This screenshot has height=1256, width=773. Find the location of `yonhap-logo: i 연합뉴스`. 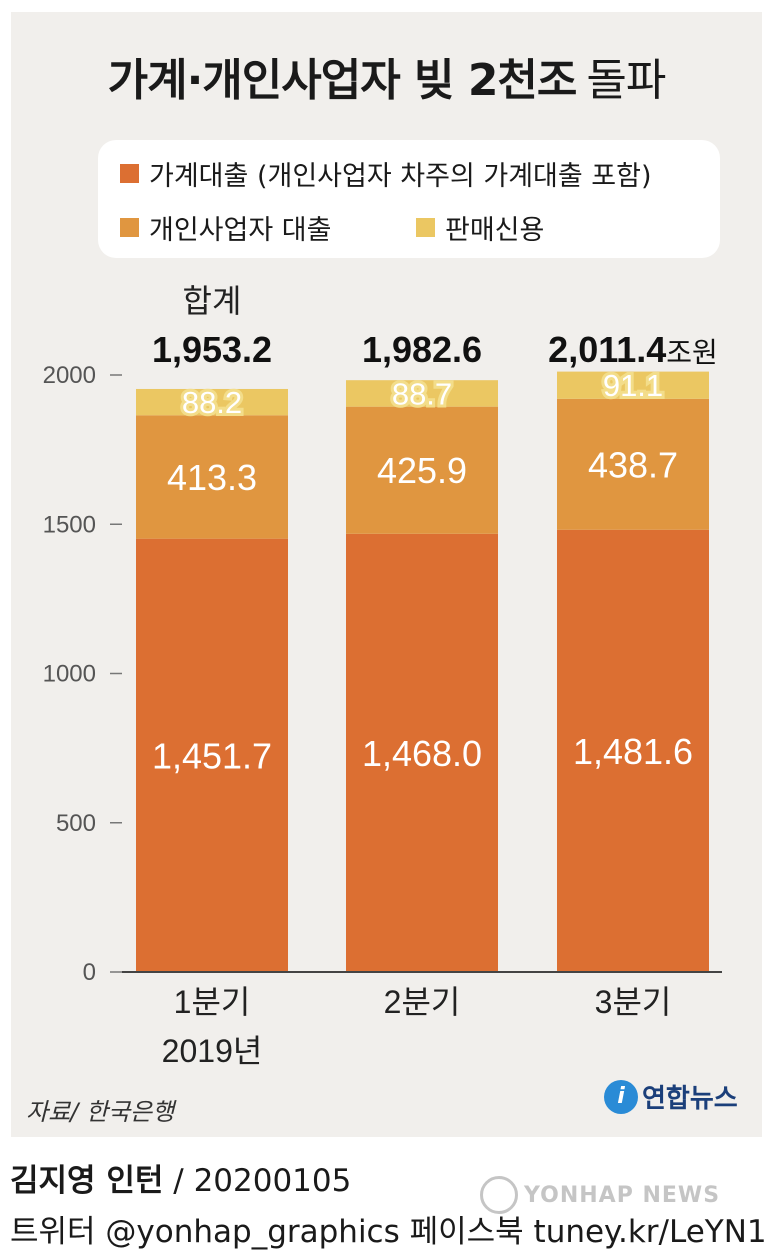

yonhap-logo: i 연합뉴스 is located at coordinates (671, 1096).